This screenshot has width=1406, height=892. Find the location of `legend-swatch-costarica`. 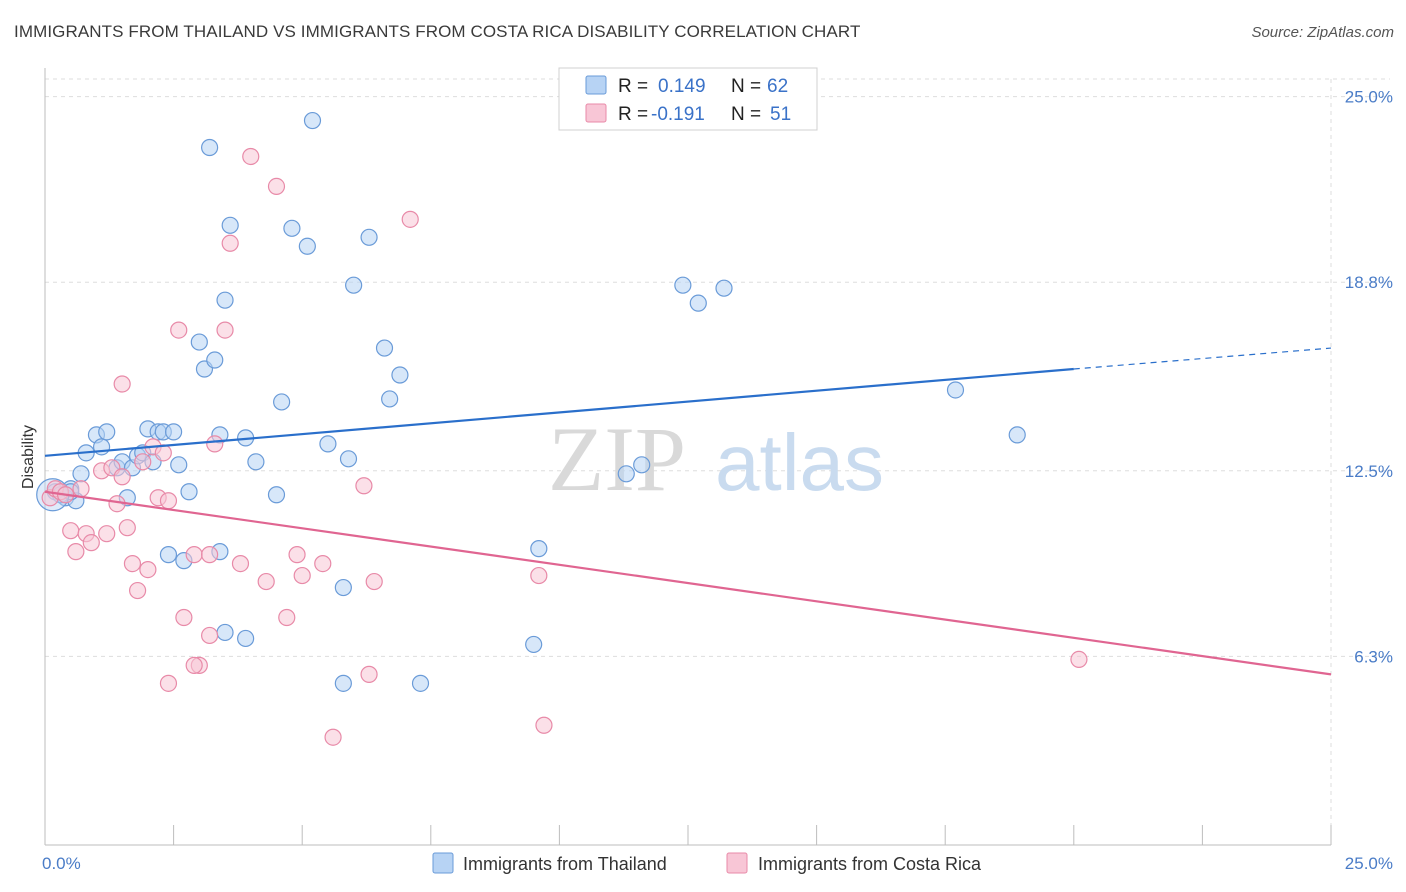

legend-swatch-costarica is located at coordinates (596, 113).